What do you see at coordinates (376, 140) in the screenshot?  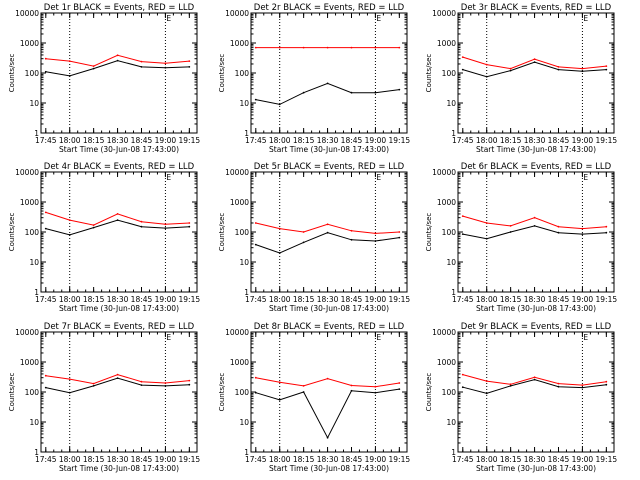 I see `x-tick-label: 19:00` at bounding box center [376, 140].